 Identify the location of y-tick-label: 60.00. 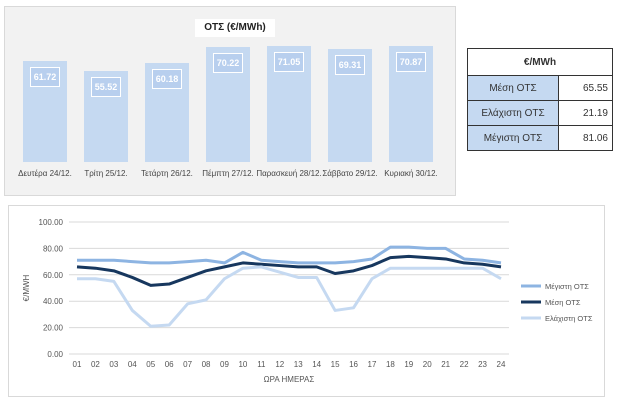
(53, 275).